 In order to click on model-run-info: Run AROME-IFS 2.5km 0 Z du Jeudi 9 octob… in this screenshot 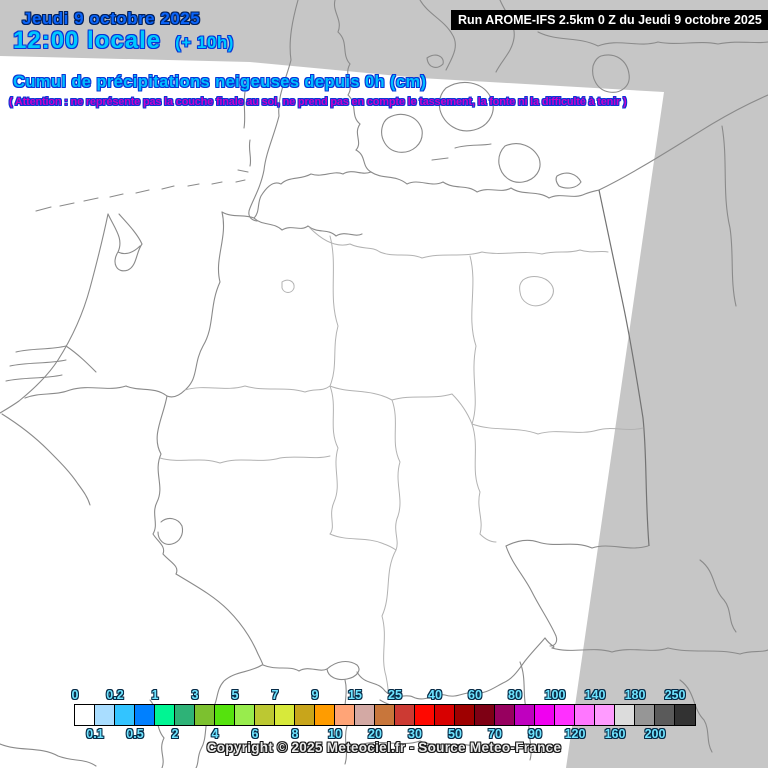, I will do `click(609, 20)`.